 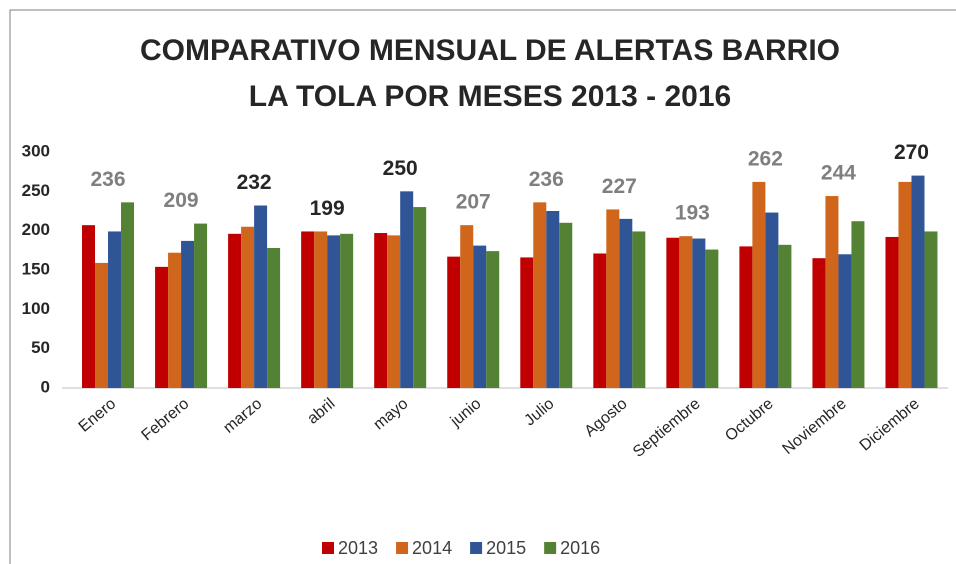 What do you see at coordinates (181, 200) in the screenshot?
I see `data-label: 209` at bounding box center [181, 200].